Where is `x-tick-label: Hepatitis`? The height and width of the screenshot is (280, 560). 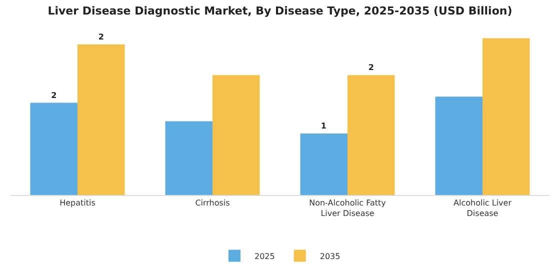 x-tick-label: Hepatitis is located at coordinates (78, 203).